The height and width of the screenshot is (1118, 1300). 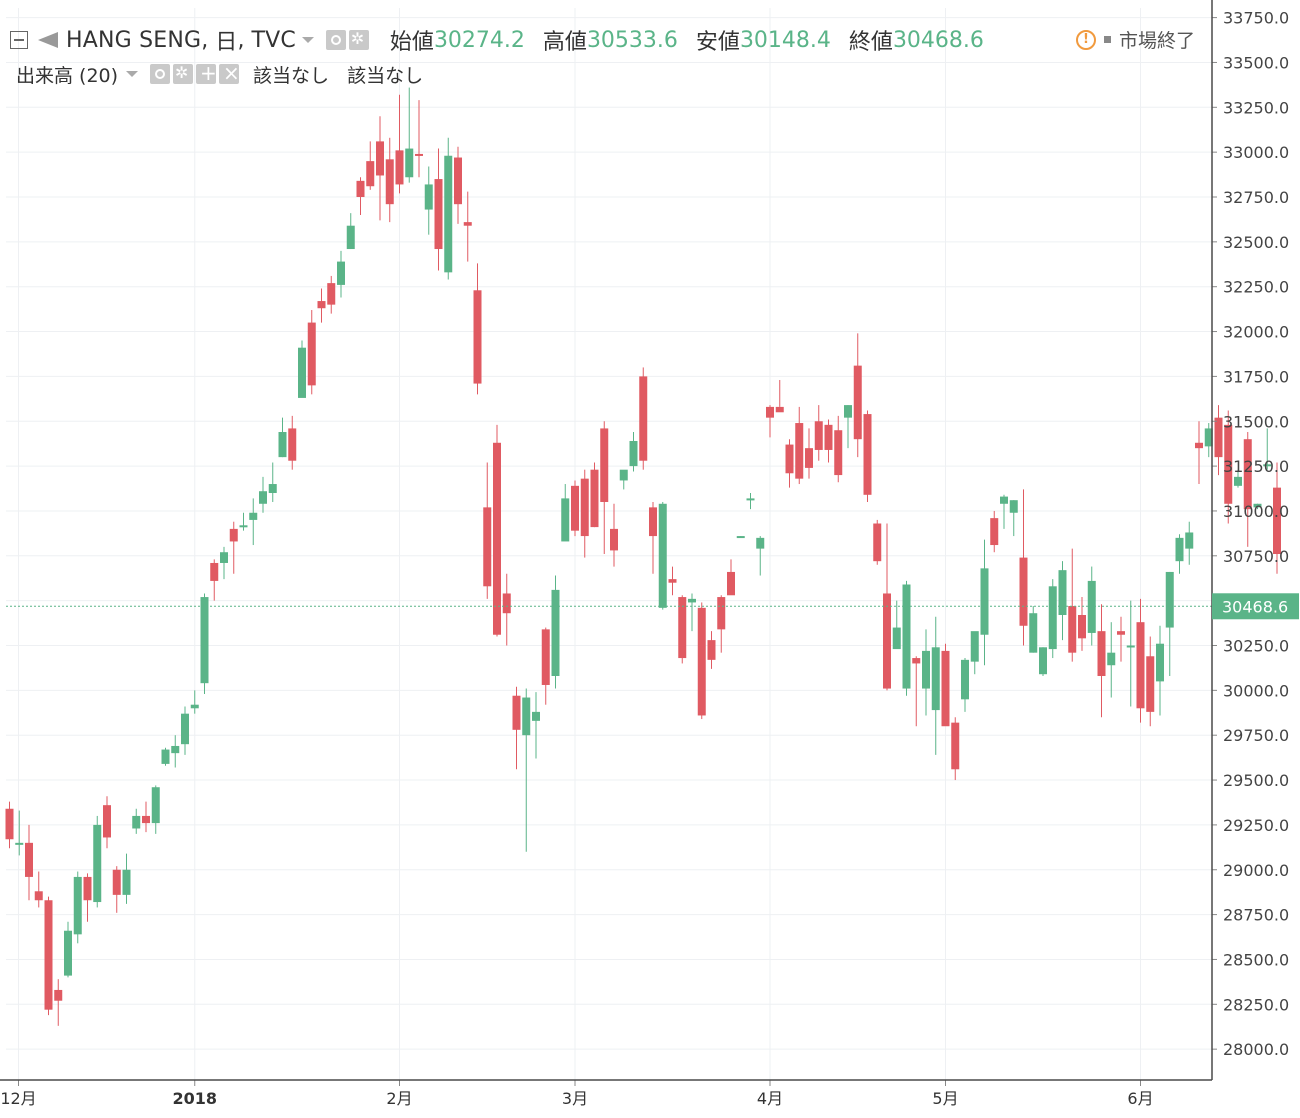 What do you see at coordinates (229, 73) in the screenshot?
I see `close-icon` at bounding box center [229, 73].